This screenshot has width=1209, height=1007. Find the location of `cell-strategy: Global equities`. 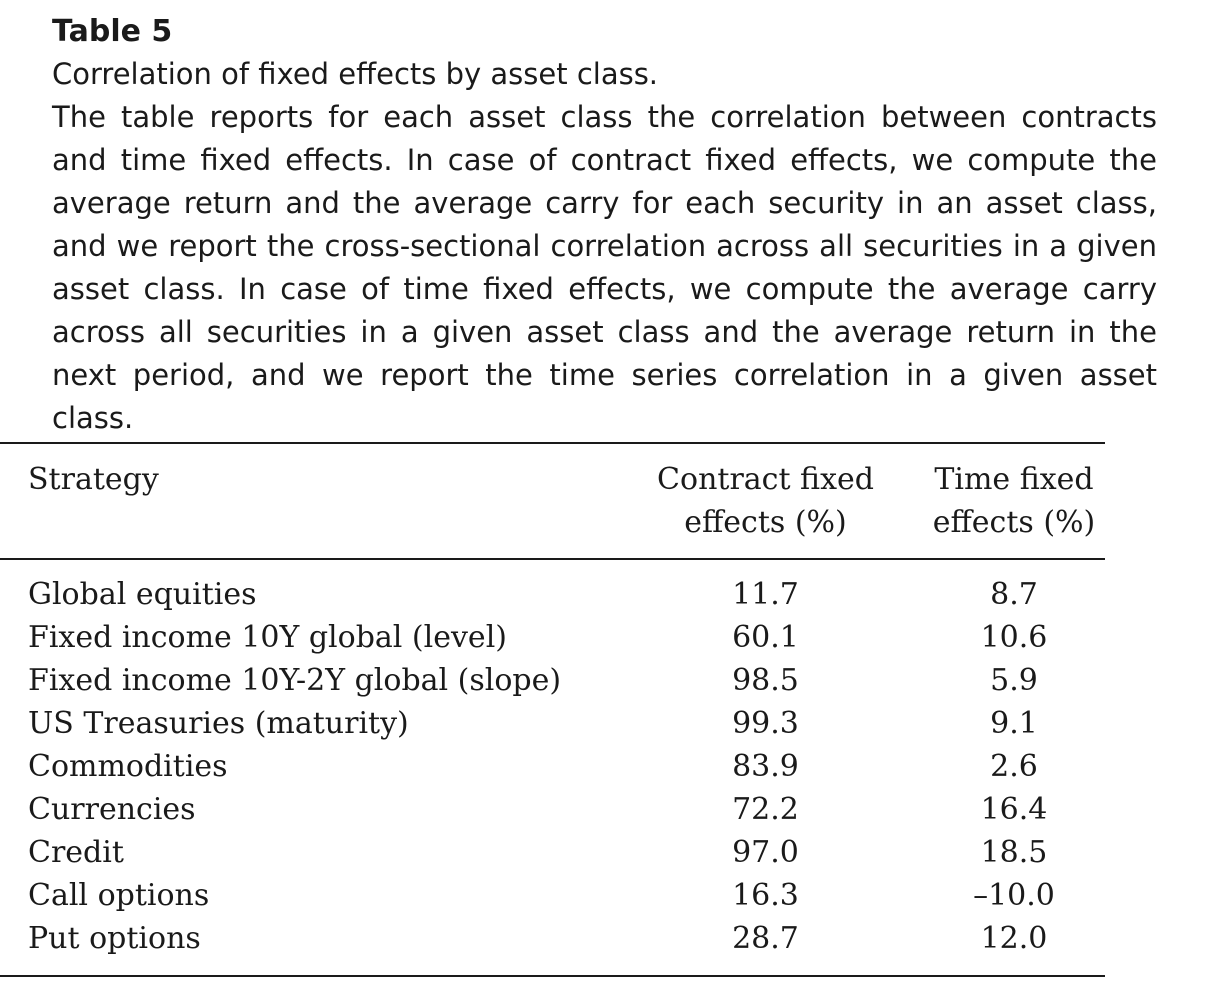

cell-strategy: Global equities is located at coordinates (142, 594).